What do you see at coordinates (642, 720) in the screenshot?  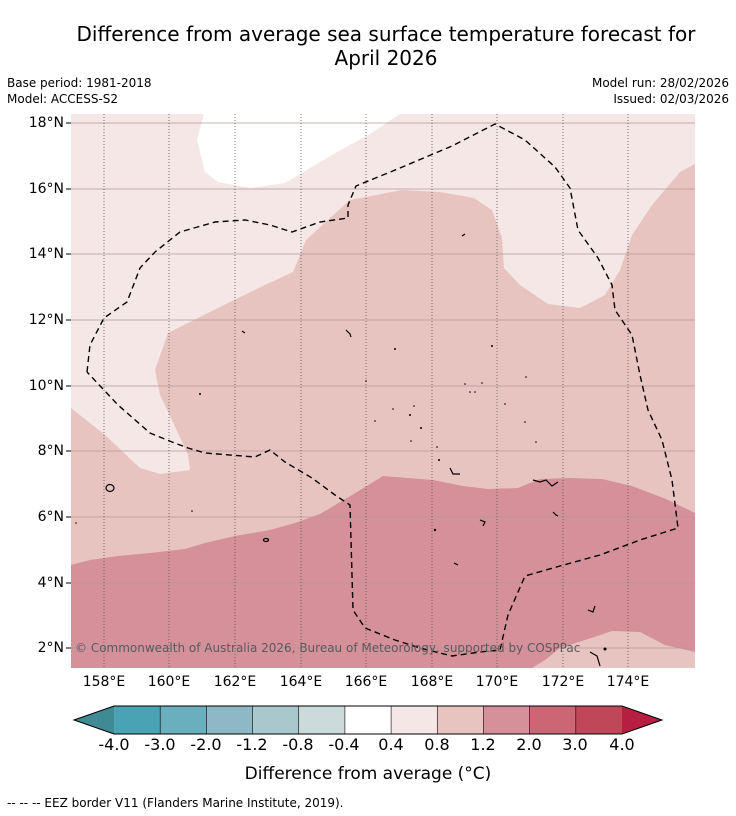 I see `colorbar-over-arrow` at bounding box center [642, 720].